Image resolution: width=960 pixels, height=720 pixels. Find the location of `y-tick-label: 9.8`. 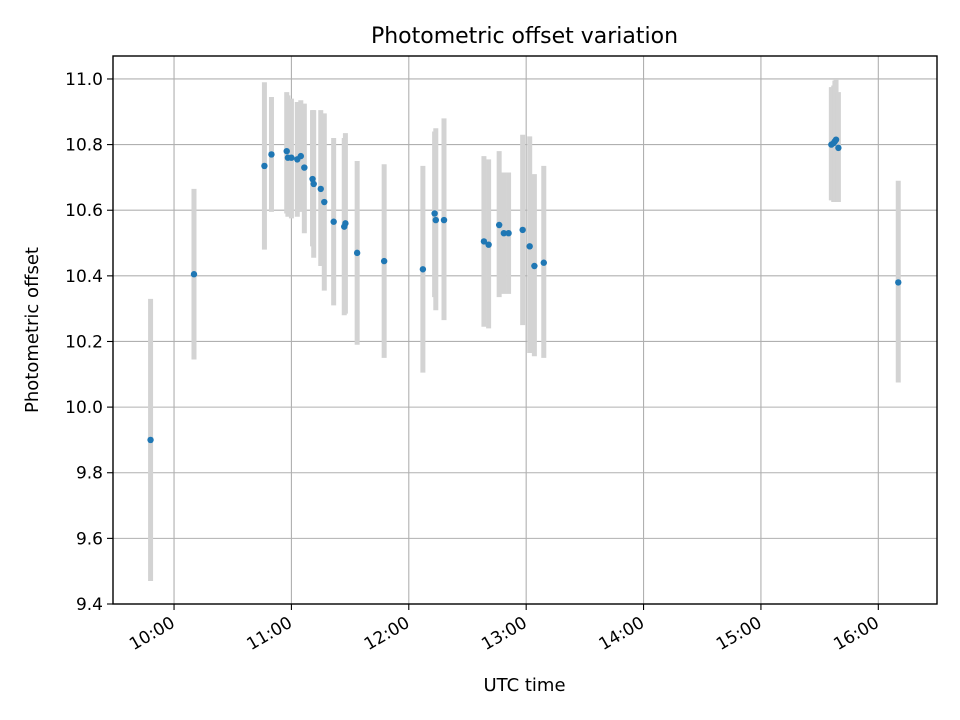

y-tick-label: 9.8 is located at coordinates (89, 474).